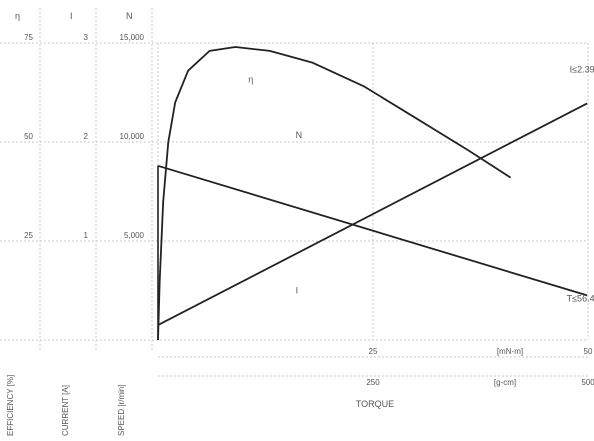 Image resolution: width=594 pixels, height=441 pixels. What do you see at coordinates (510, 351) in the screenshot?
I see `x-unit-top: [mN-m]` at bounding box center [510, 351].